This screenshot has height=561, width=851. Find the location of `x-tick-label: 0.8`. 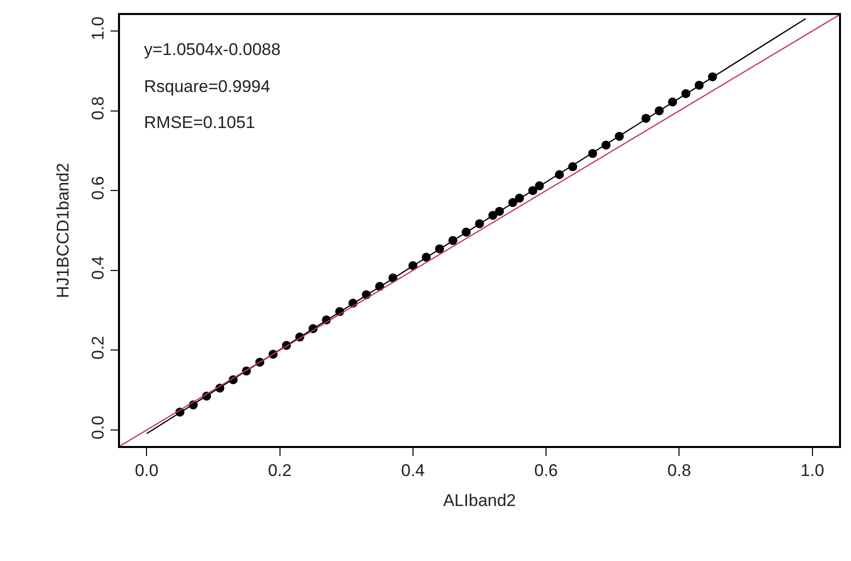

x-tick-label: 0.8 is located at coordinates (679, 470).